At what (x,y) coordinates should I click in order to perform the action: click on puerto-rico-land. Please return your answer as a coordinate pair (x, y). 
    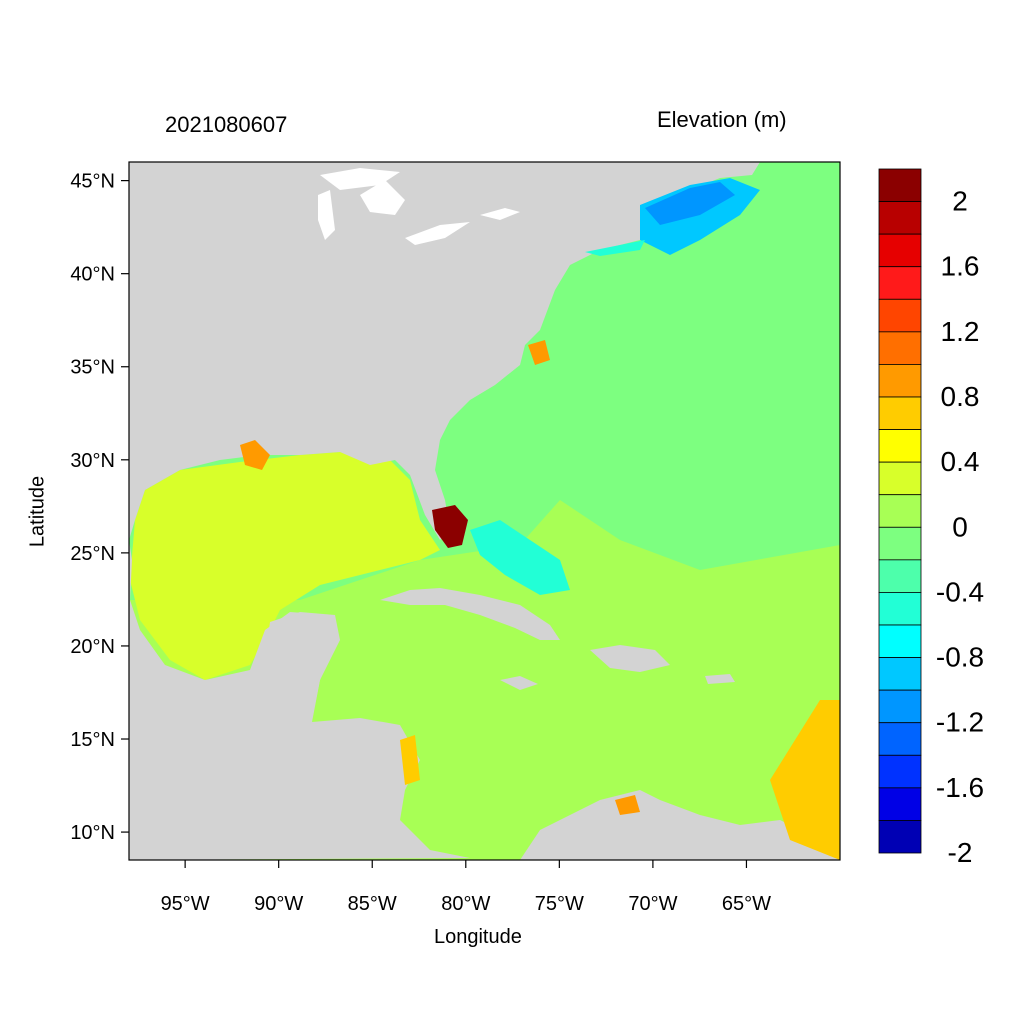
    Looking at the image, I should click on (720, 679).